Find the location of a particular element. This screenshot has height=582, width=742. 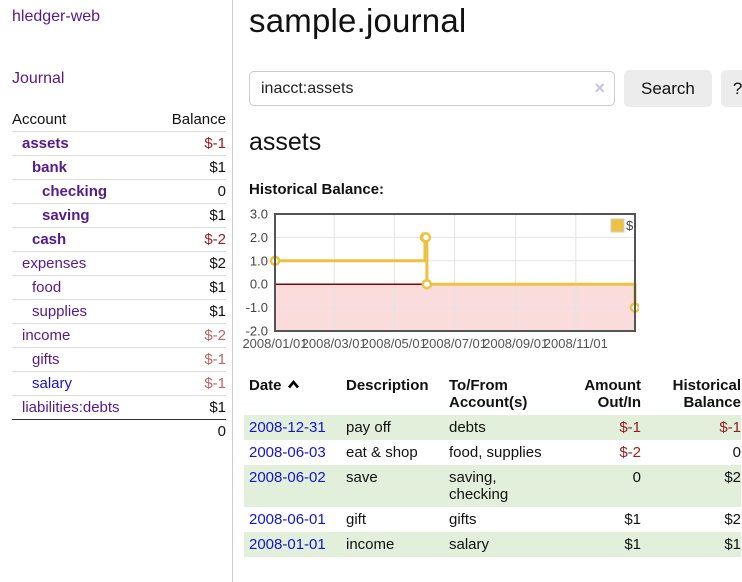

sidebar-item-journal: Journal is located at coordinates (38, 78).